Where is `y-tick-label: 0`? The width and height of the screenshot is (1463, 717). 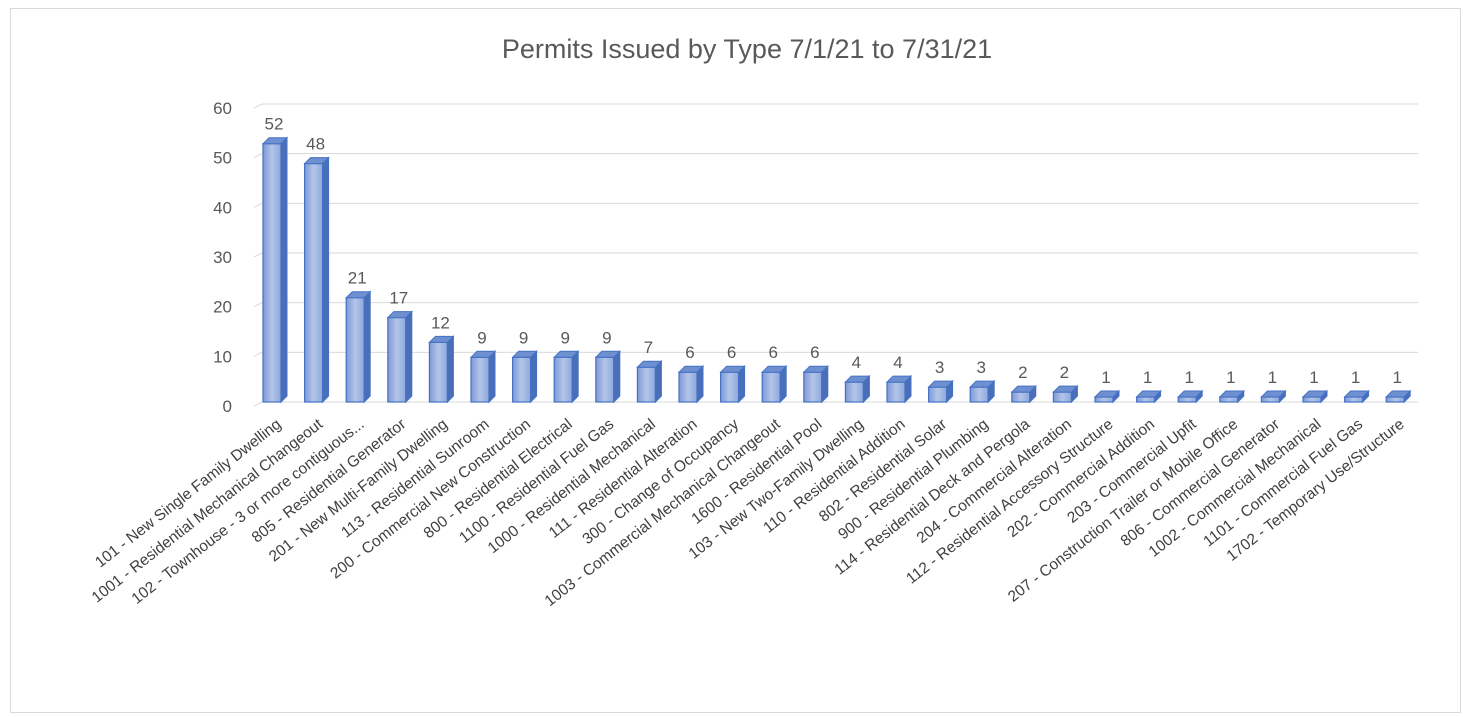 y-tick-label: 0 is located at coordinates (227, 406).